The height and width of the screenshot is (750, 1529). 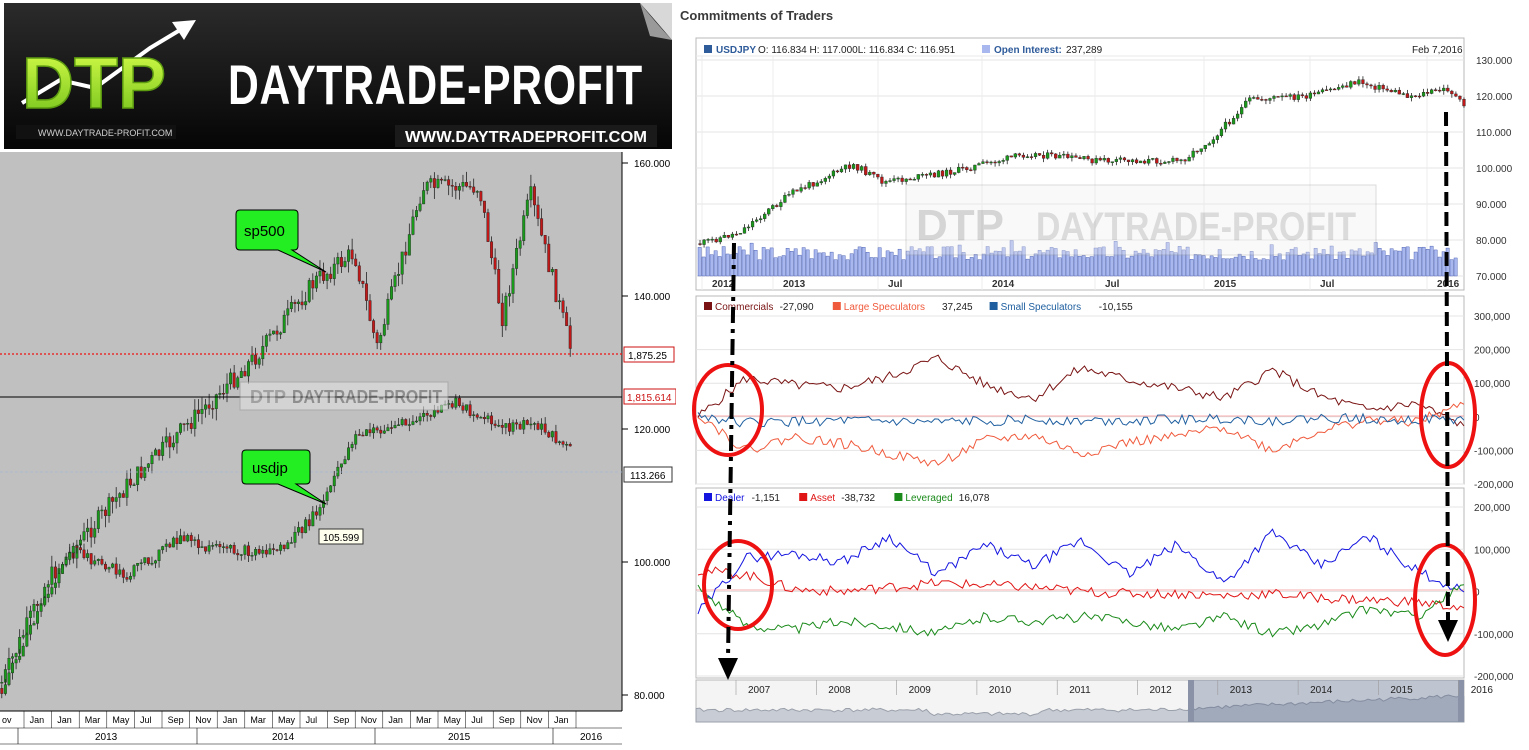 I want to click on legend-name: Leveraged, so click(x=928, y=498).